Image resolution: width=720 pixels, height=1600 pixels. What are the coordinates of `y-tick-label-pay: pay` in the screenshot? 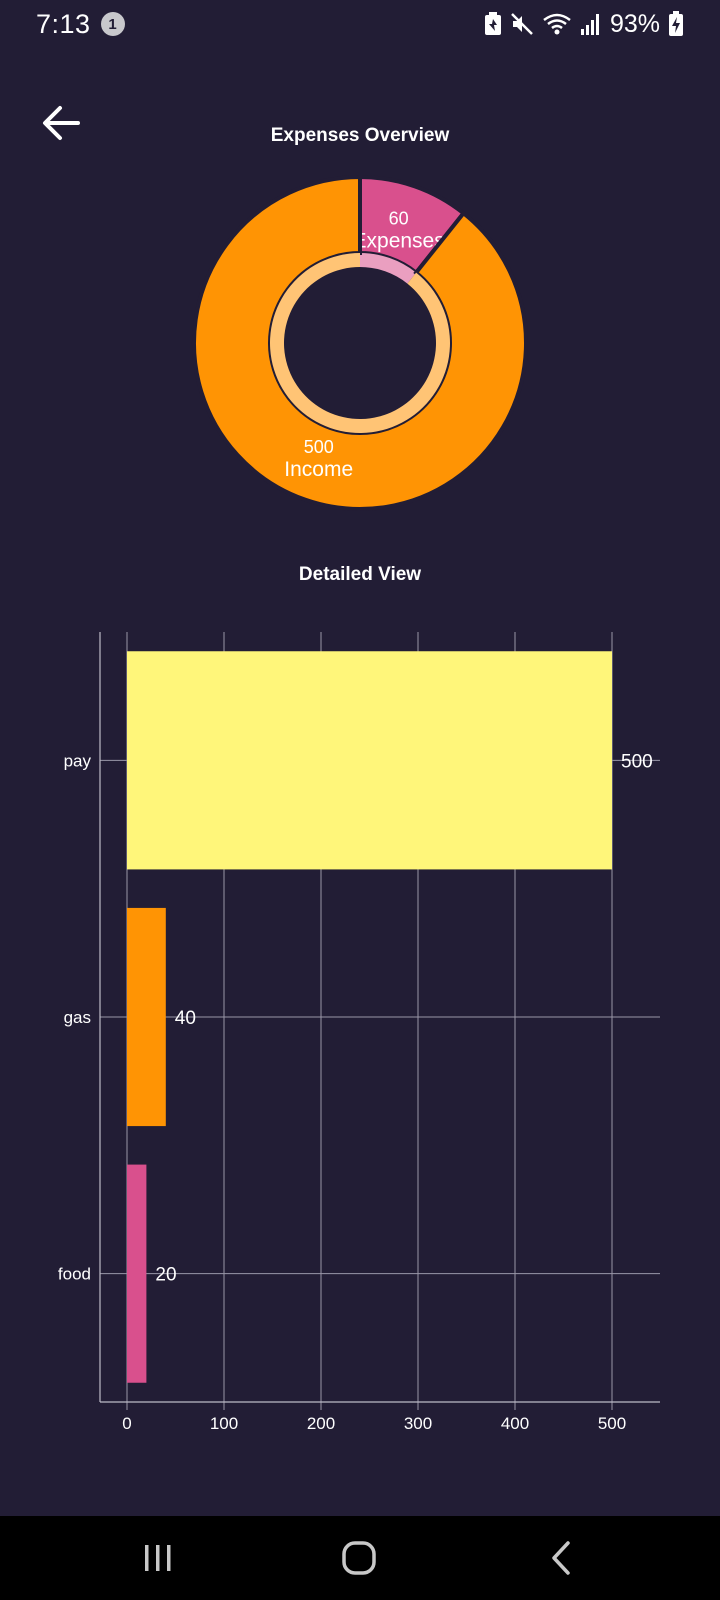 It's located at (78, 760).